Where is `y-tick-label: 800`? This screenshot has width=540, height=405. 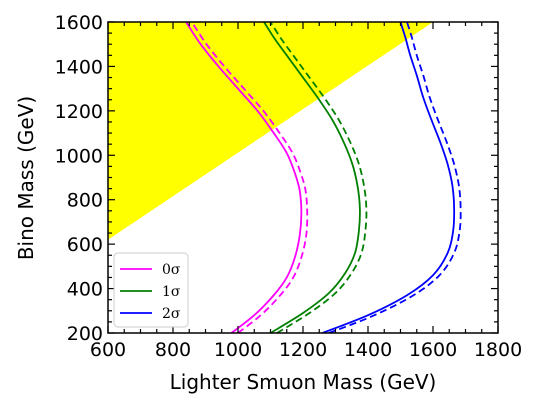 y-tick-label: 800 is located at coordinates (85, 201).